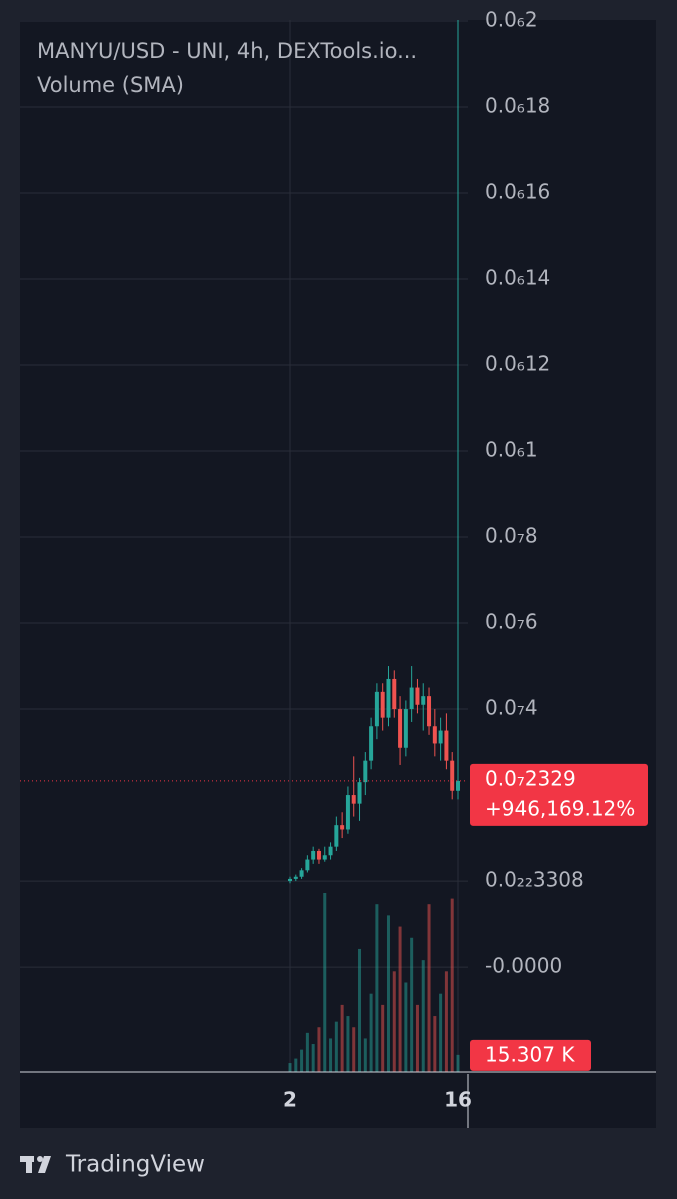 This screenshot has height=1199, width=677. What do you see at coordinates (530, 778) in the screenshot?
I see `price-label: 0.0₇2329` at bounding box center [530, 778].